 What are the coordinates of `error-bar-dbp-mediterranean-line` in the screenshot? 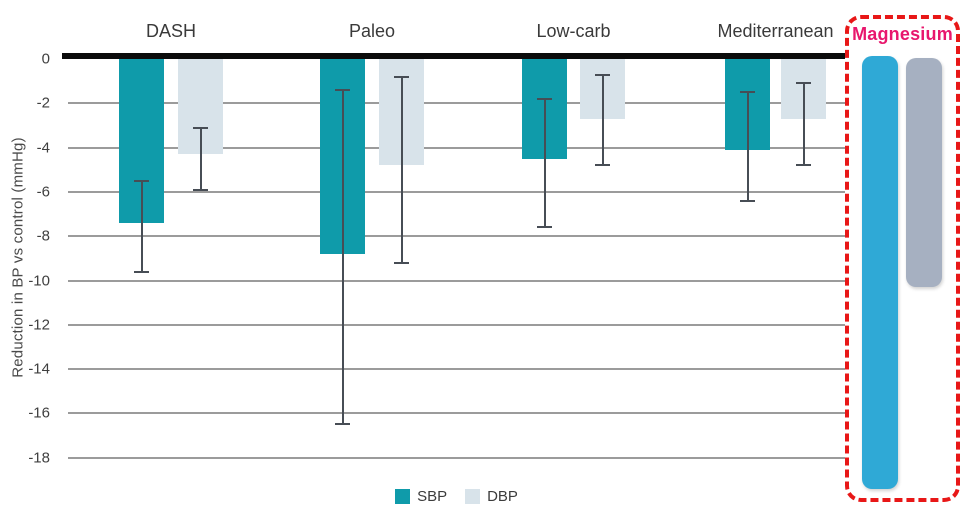 It's located at (803, 124).